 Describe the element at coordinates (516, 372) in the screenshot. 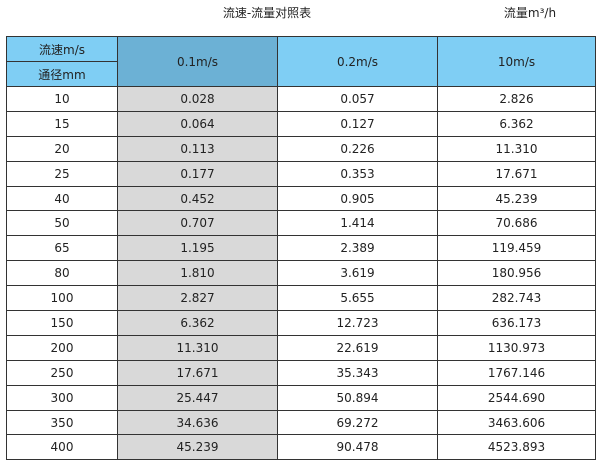

I see `flow-cell: 1767.146` at that location.